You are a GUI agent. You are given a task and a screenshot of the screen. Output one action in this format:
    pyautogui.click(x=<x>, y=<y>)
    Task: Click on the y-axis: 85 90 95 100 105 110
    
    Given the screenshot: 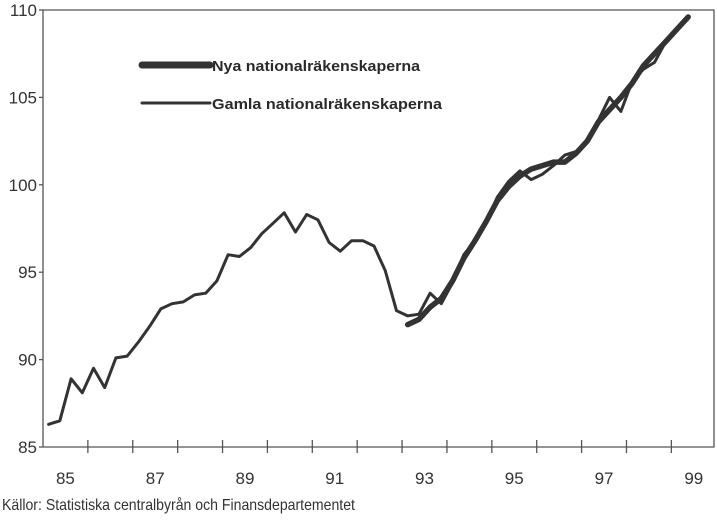 What is the action you would take?
    pyautogui.click(x=26, y=229)
    